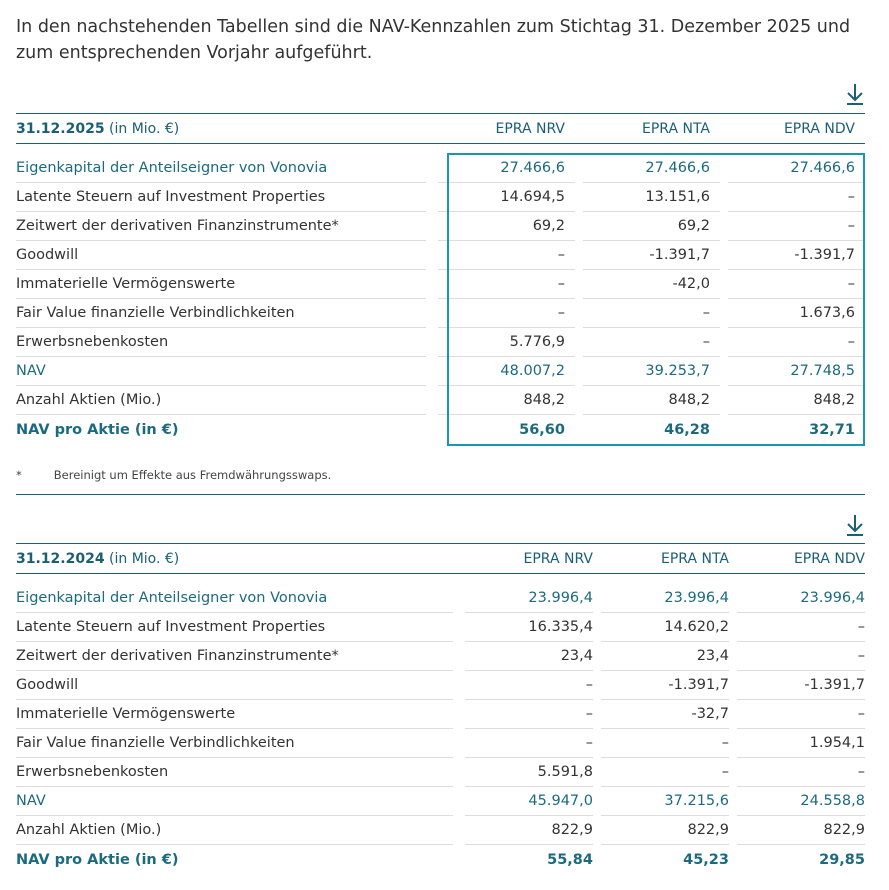 Image resolution: width=889 pixels, height=890 pixels. I want to click on cell-value: 48.007,2, so click(506, 371).